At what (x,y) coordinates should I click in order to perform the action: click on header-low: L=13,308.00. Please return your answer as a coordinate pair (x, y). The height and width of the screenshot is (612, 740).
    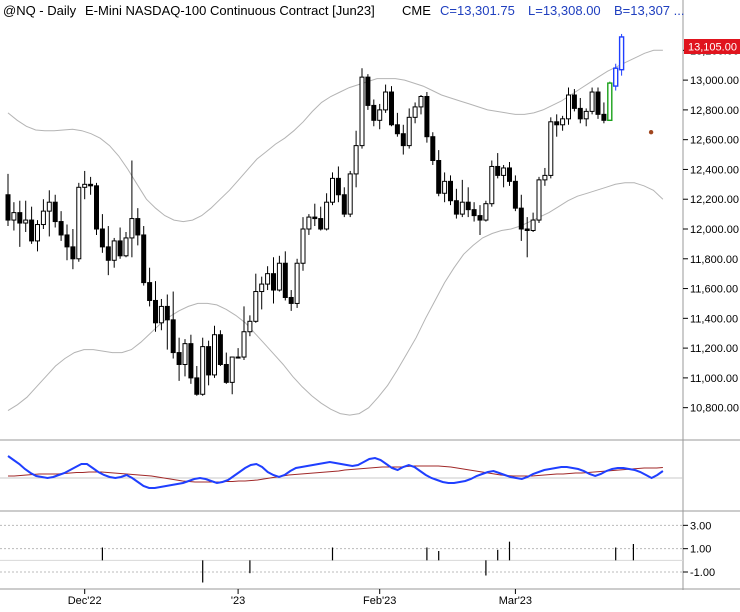
    Looking at the image, I should click on (564, 10).